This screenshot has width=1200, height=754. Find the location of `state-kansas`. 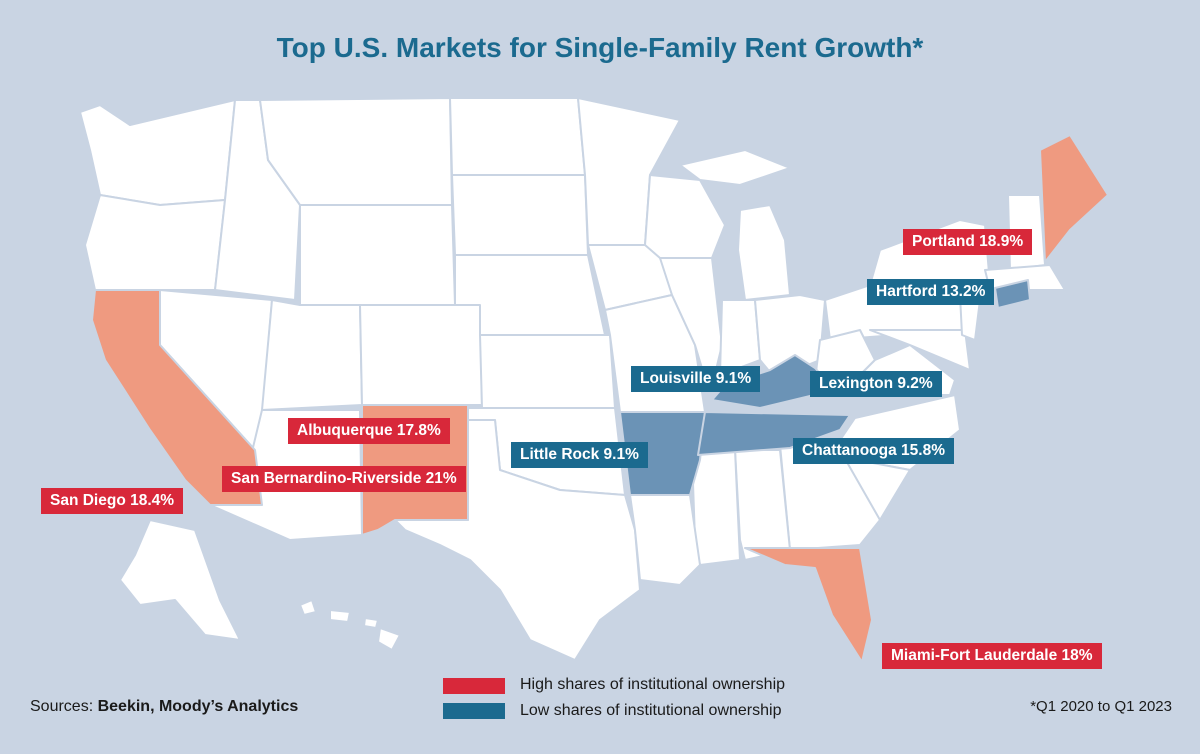

state-kansas is located at coordinates (547, 371).